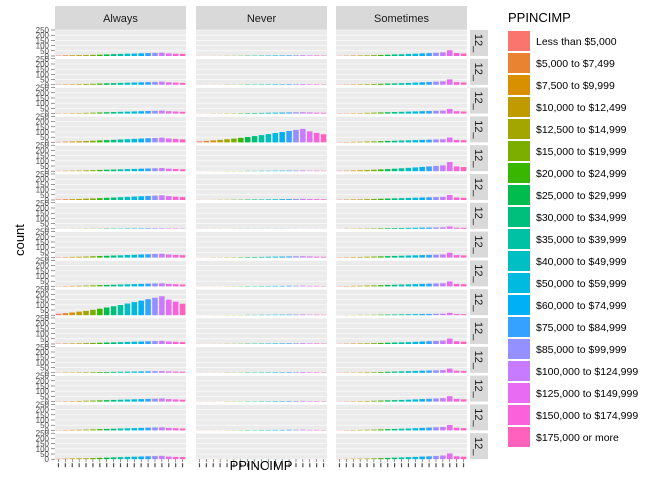 The width and height of the screenshot is (672, 480). I want to click on legend-entry-label: $35,000 to $39,999, so click(581, 240).